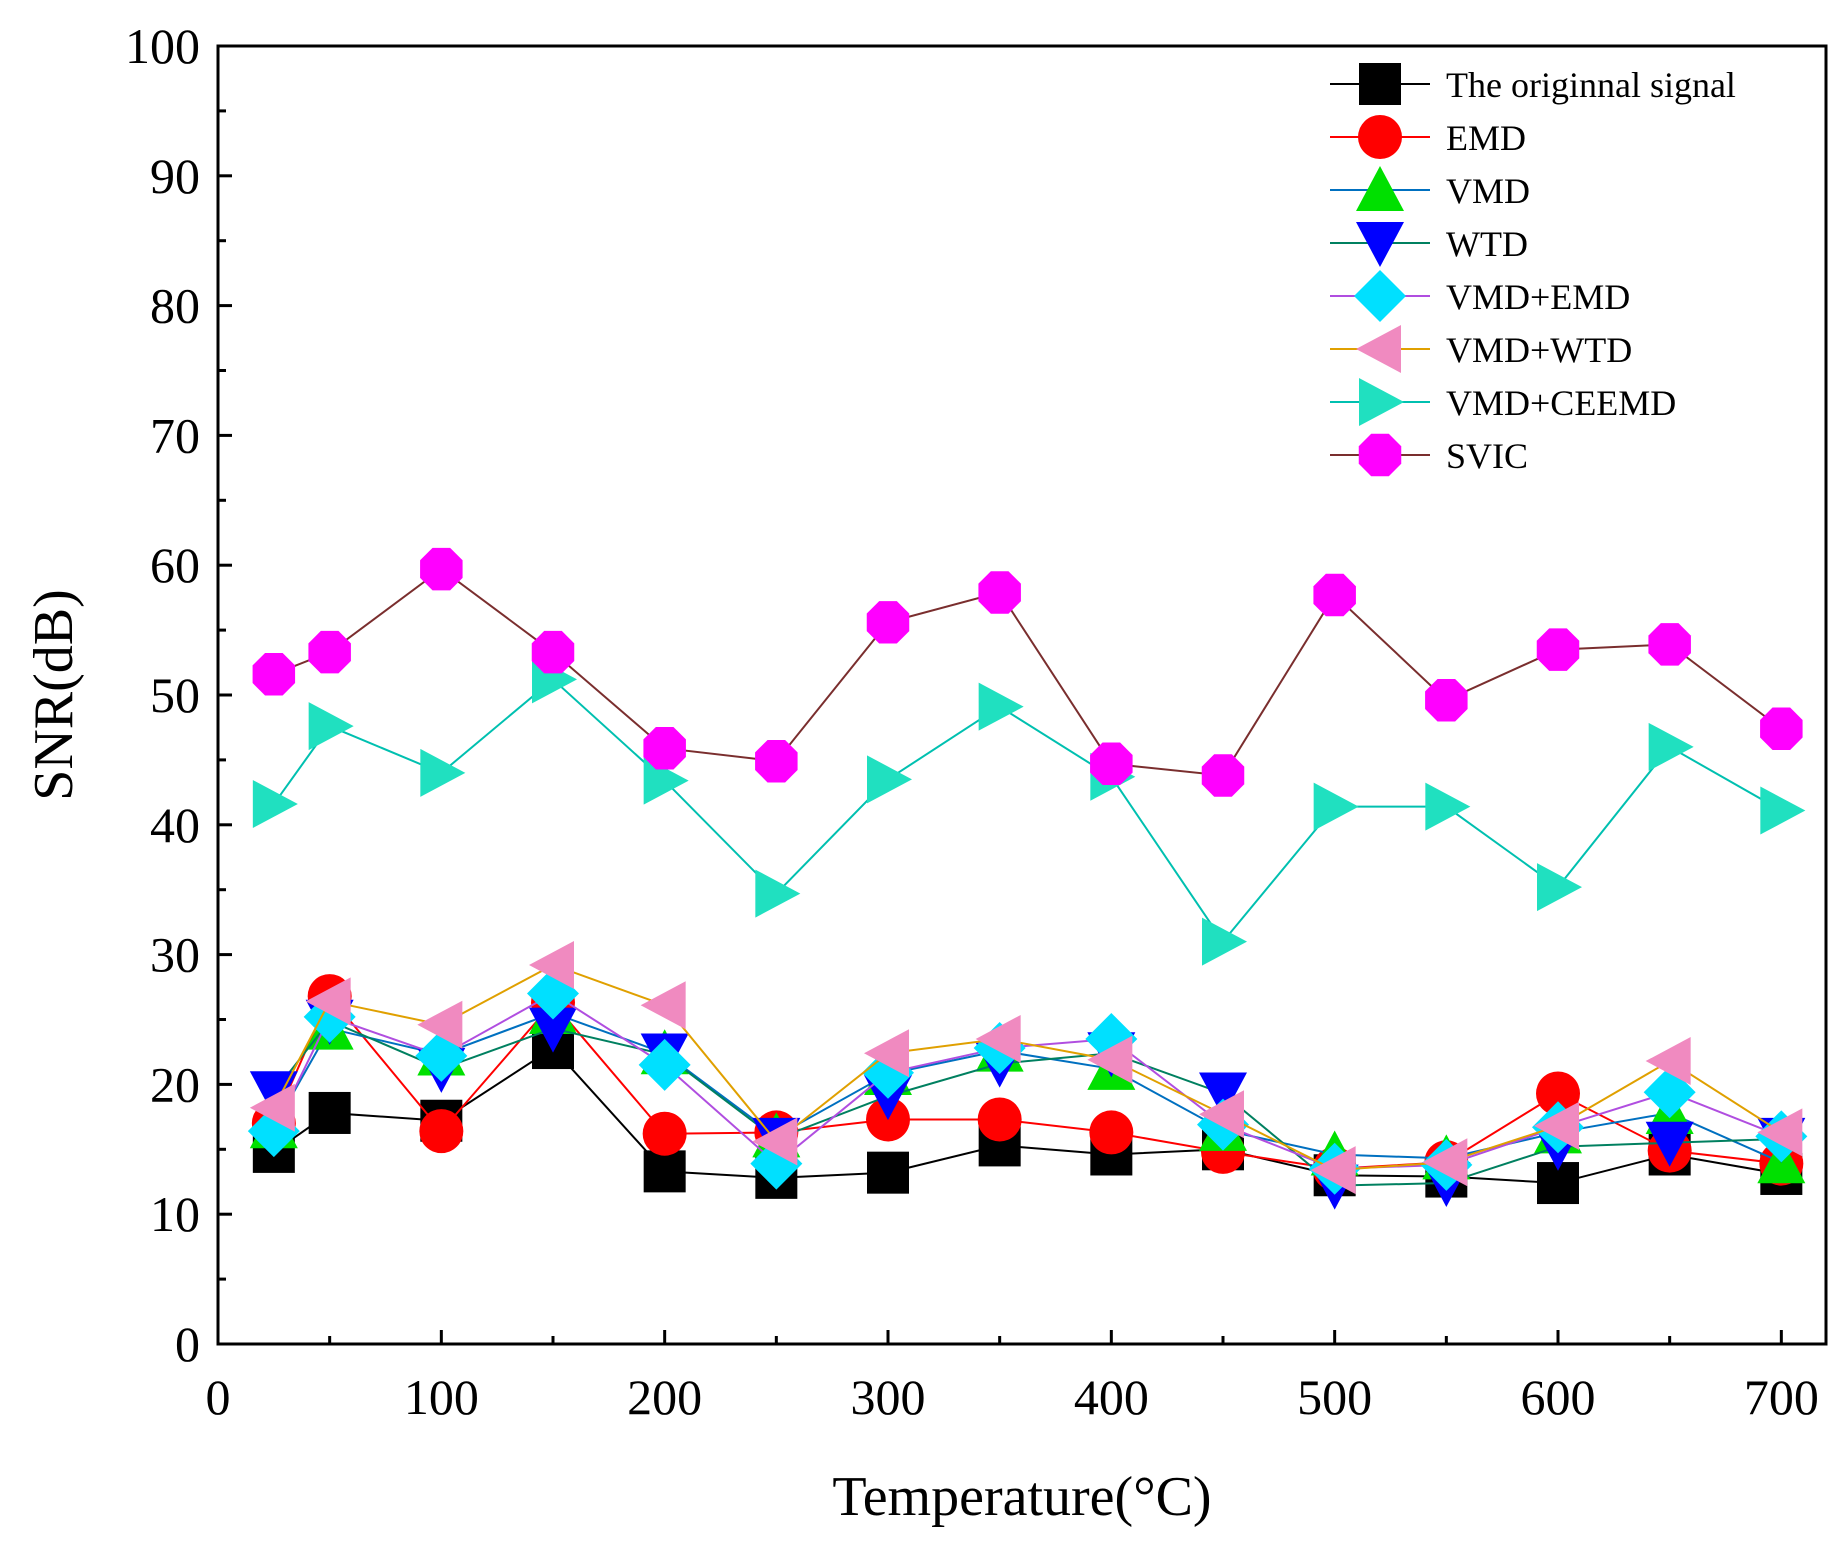 This screenshot has width=1844, height=1547. What do you see at coordinates (1021, 1497) in the screenshot?
I see `x-axis-title: Temperature(°C)` at bounding box center [1021, 1497].